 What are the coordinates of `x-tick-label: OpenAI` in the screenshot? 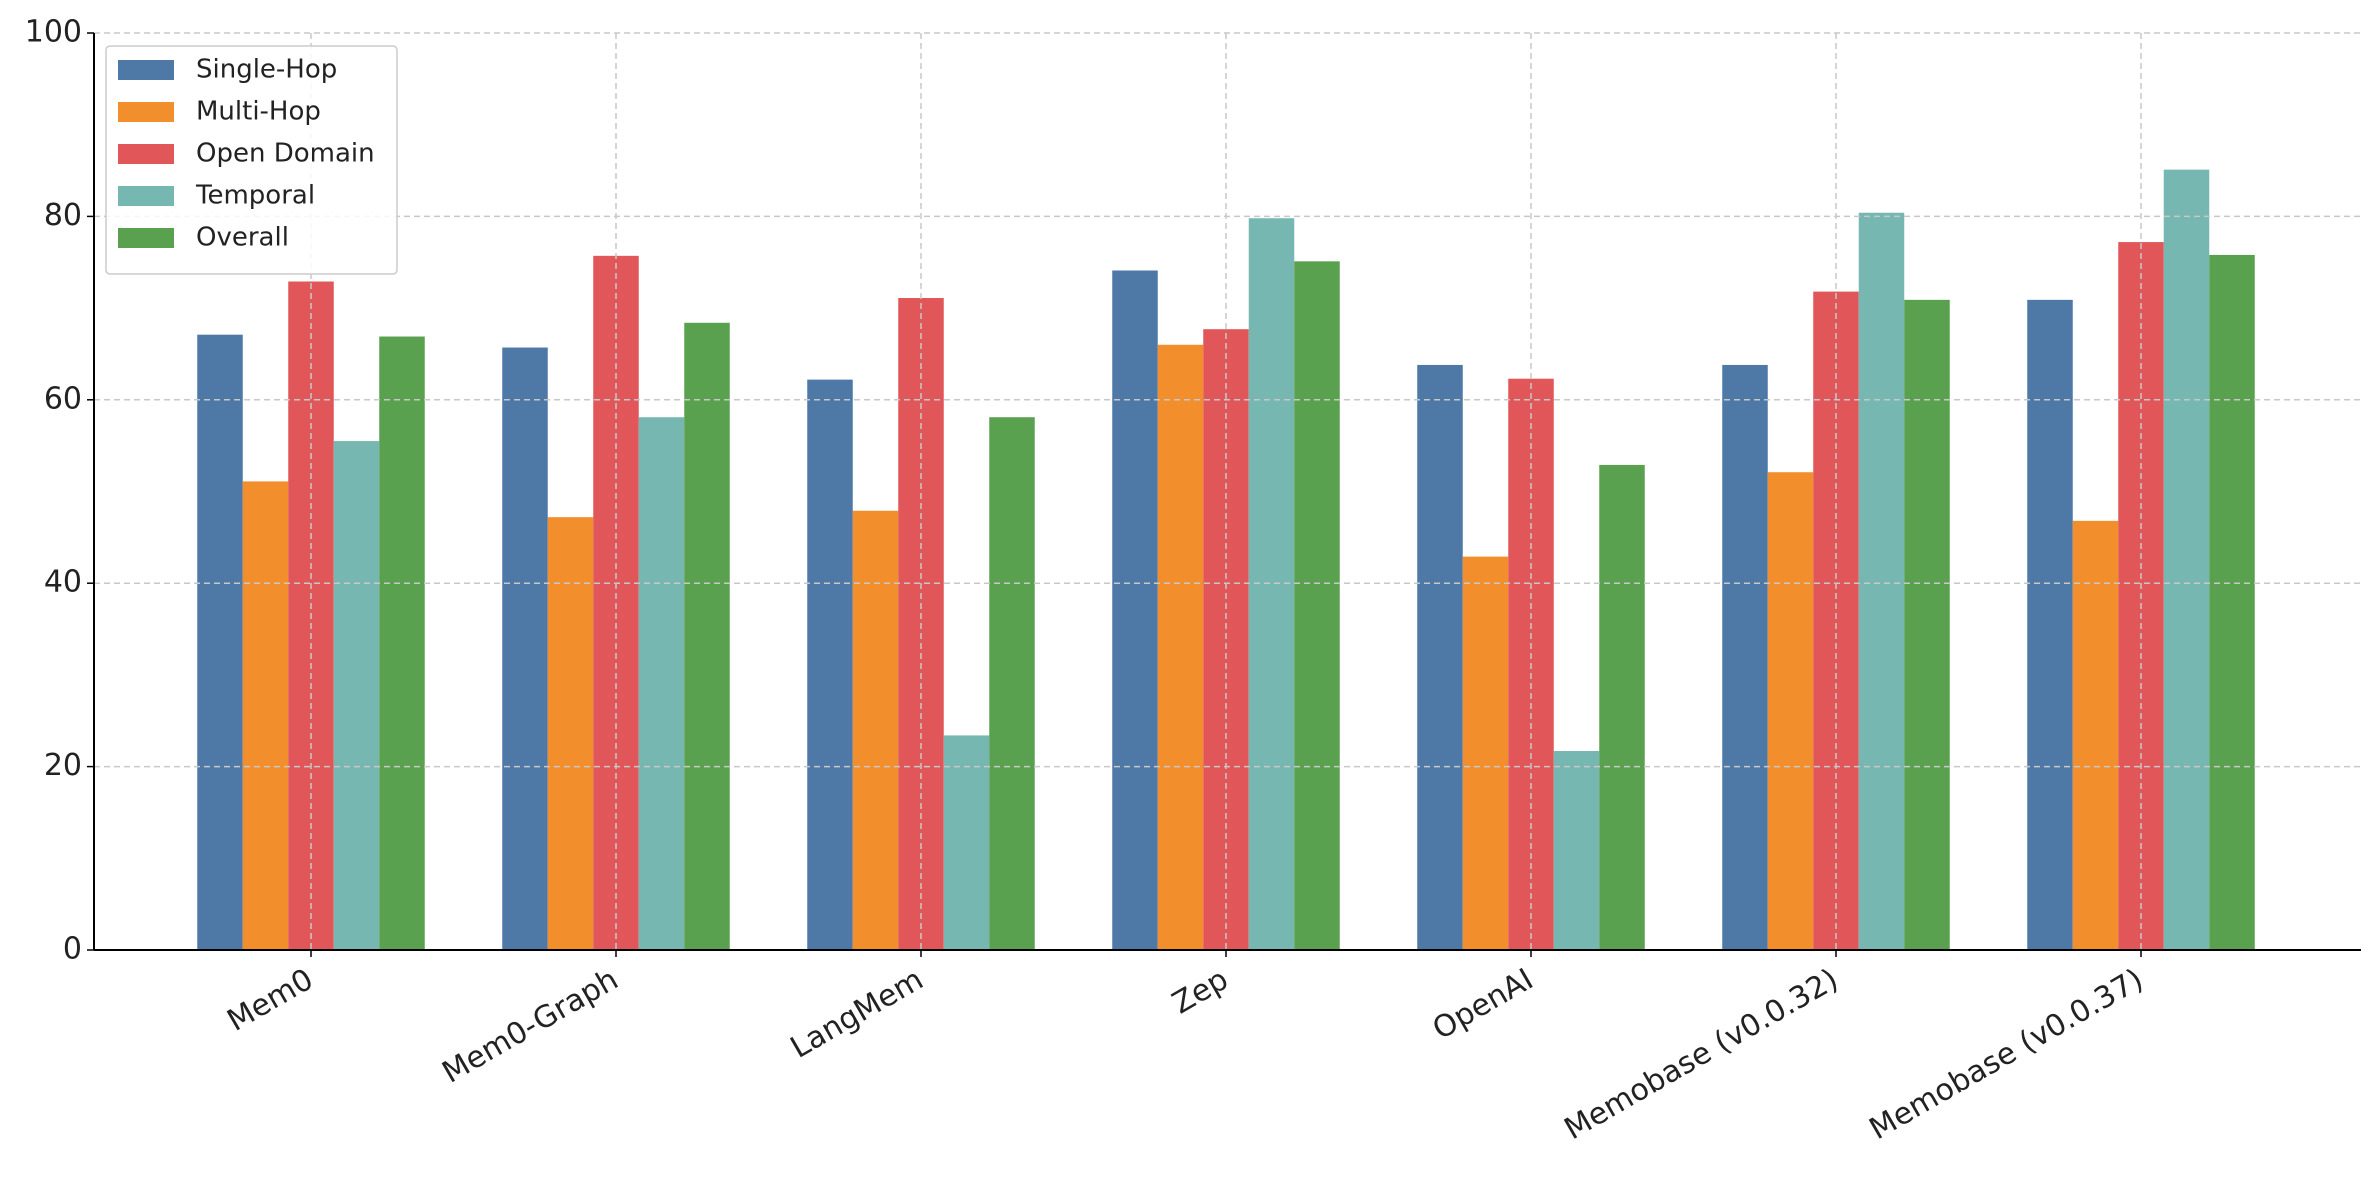 It's located at (1483, 1004).